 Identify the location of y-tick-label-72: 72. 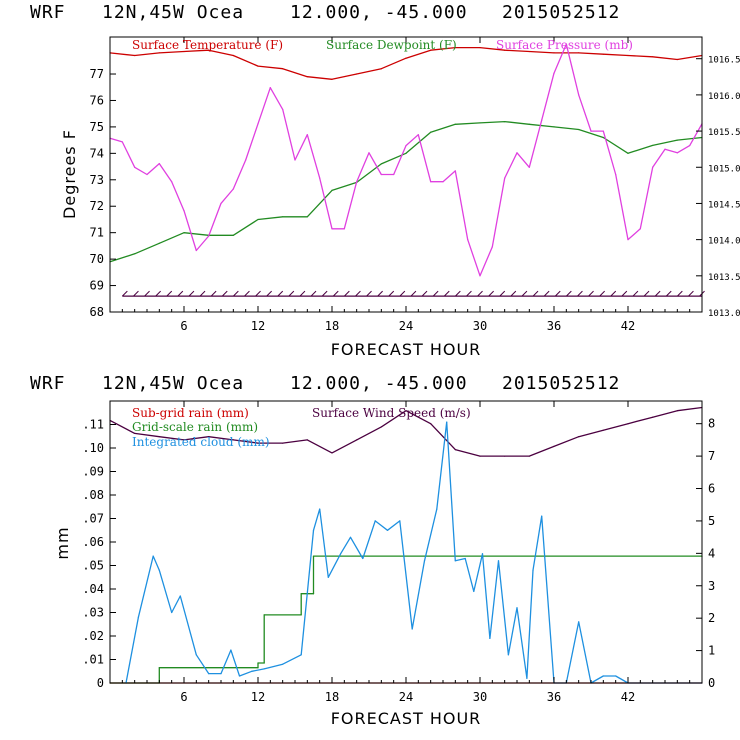
(97, 206).